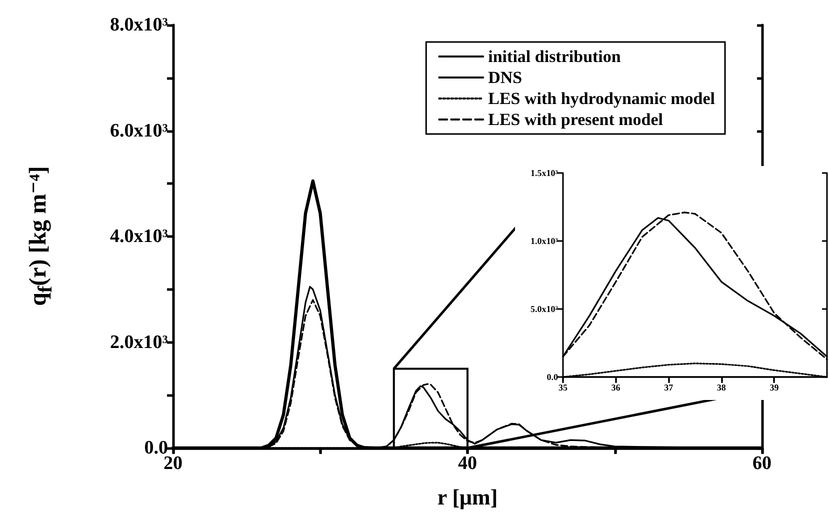 This screenshot has height=524, width=829. What do you see at coordinates (602, 98) in the screenshot?
I see `legend-label: LES with hydrodynamic model` at bounding box center [602, 98].